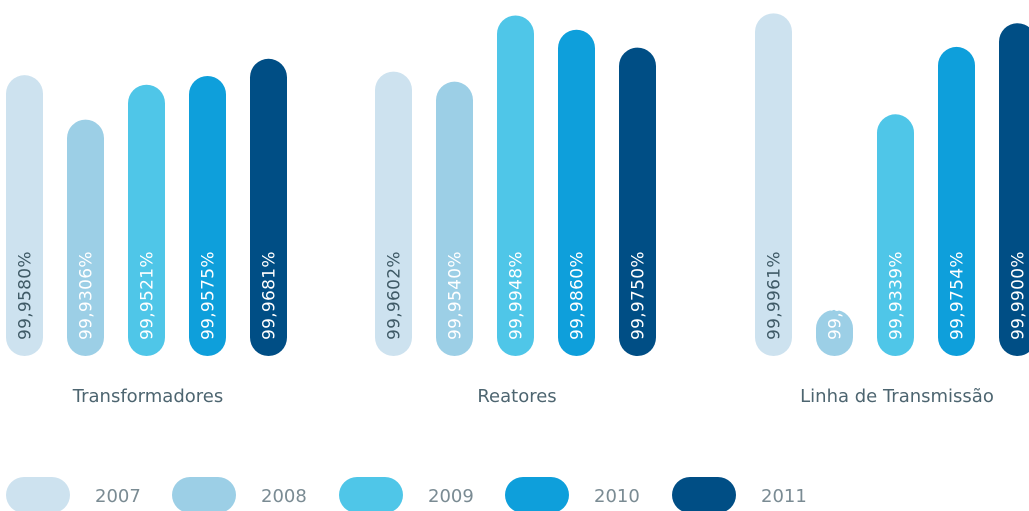 This screenshot has height=511, width=1029. Describe the element at coordinates (24, 215) in the screenshot. I see `bar-transformadores-2007` at that location.